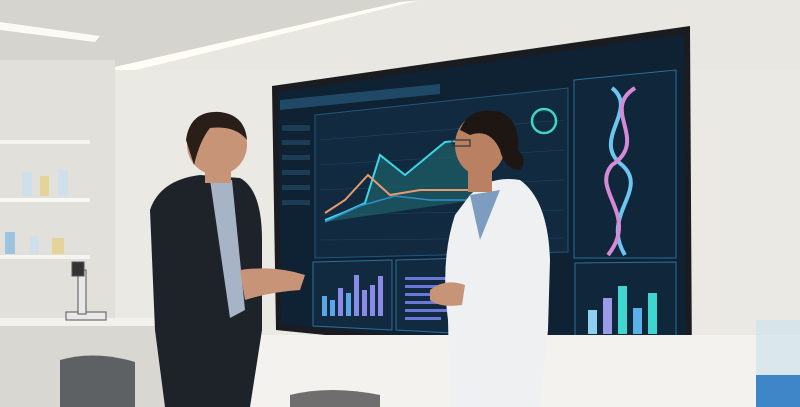 The width and height of the screenshot is (800, 407). I want to click on area-fill, so click(400, 182).